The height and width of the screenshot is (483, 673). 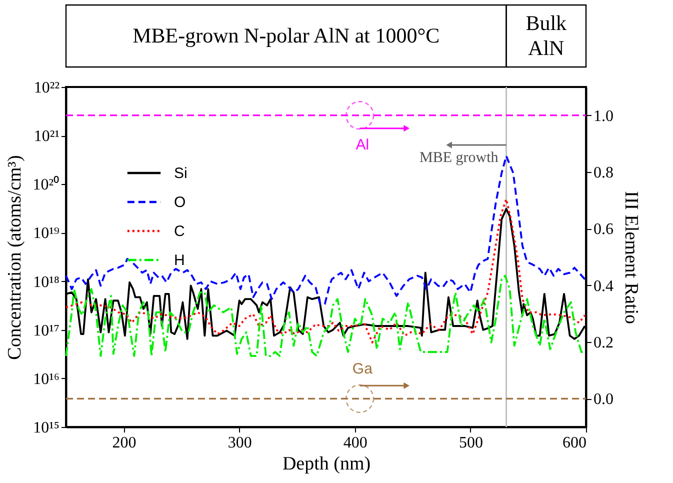 I want to click on series-label: Al, so click(x=363, y=145).